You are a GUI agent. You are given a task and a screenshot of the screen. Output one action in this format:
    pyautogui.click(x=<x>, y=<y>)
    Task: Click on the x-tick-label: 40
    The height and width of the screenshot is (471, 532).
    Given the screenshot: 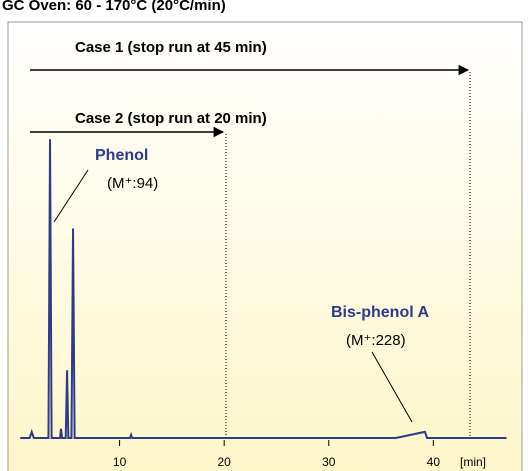 What is the action you would take?
    pyautogui.click(x=434, y=462)
    